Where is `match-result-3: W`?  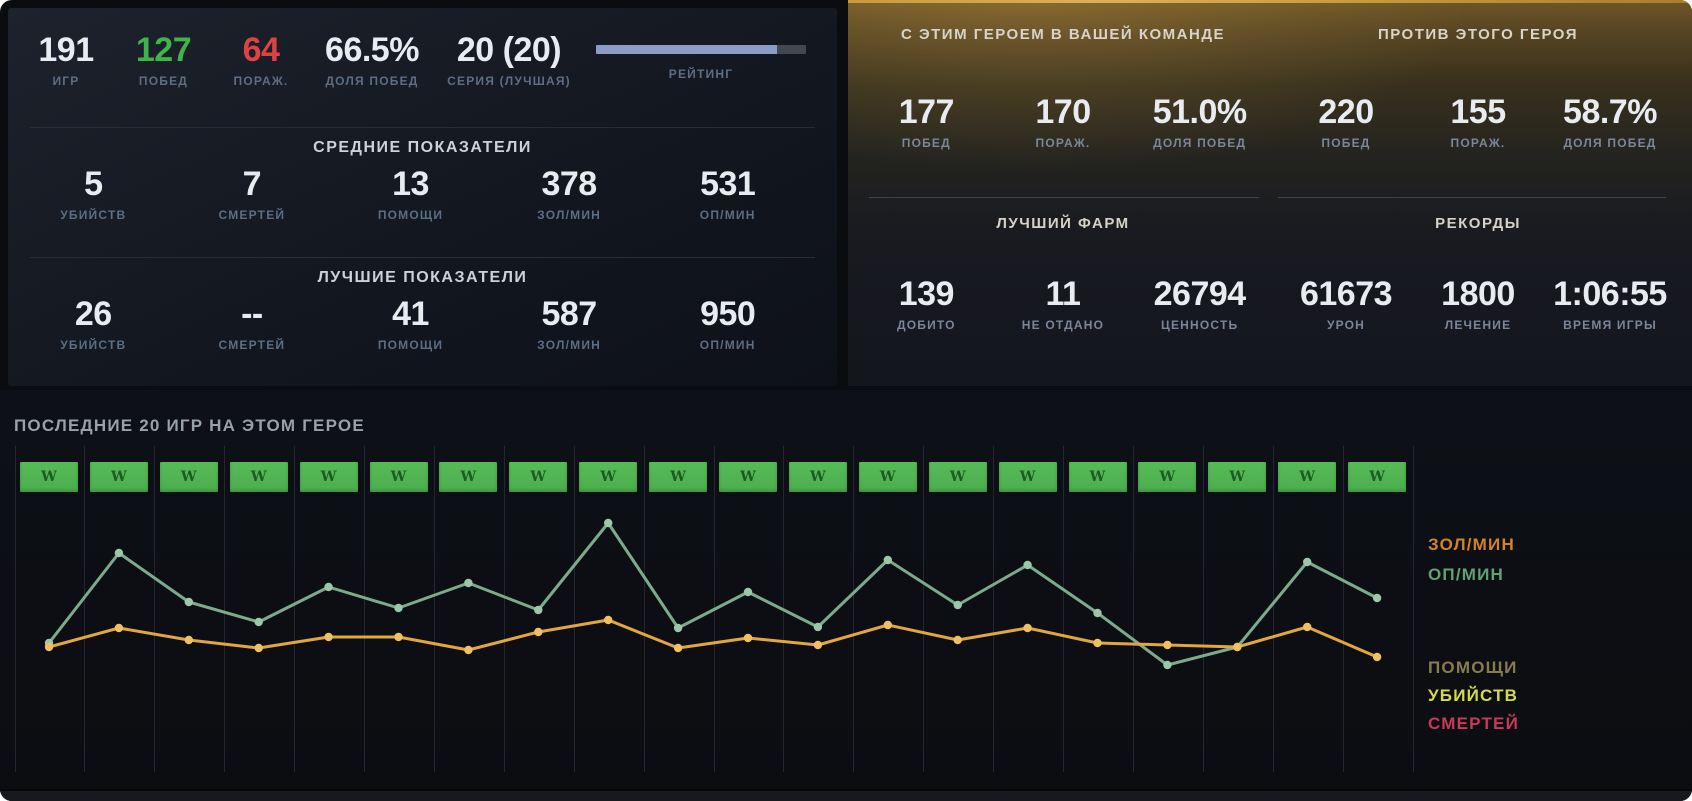
match-result-3: W is located at coordinates (188, 477).